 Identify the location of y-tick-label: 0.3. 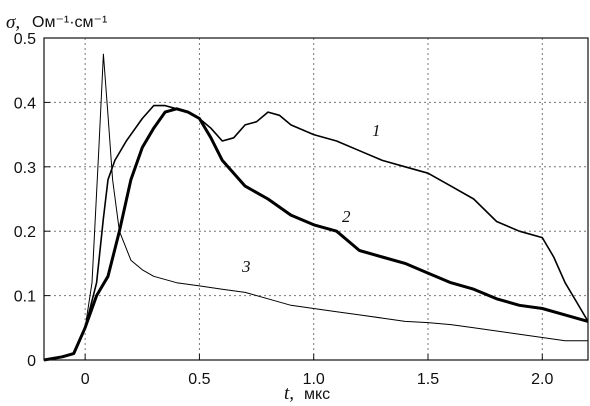
(25, 168).